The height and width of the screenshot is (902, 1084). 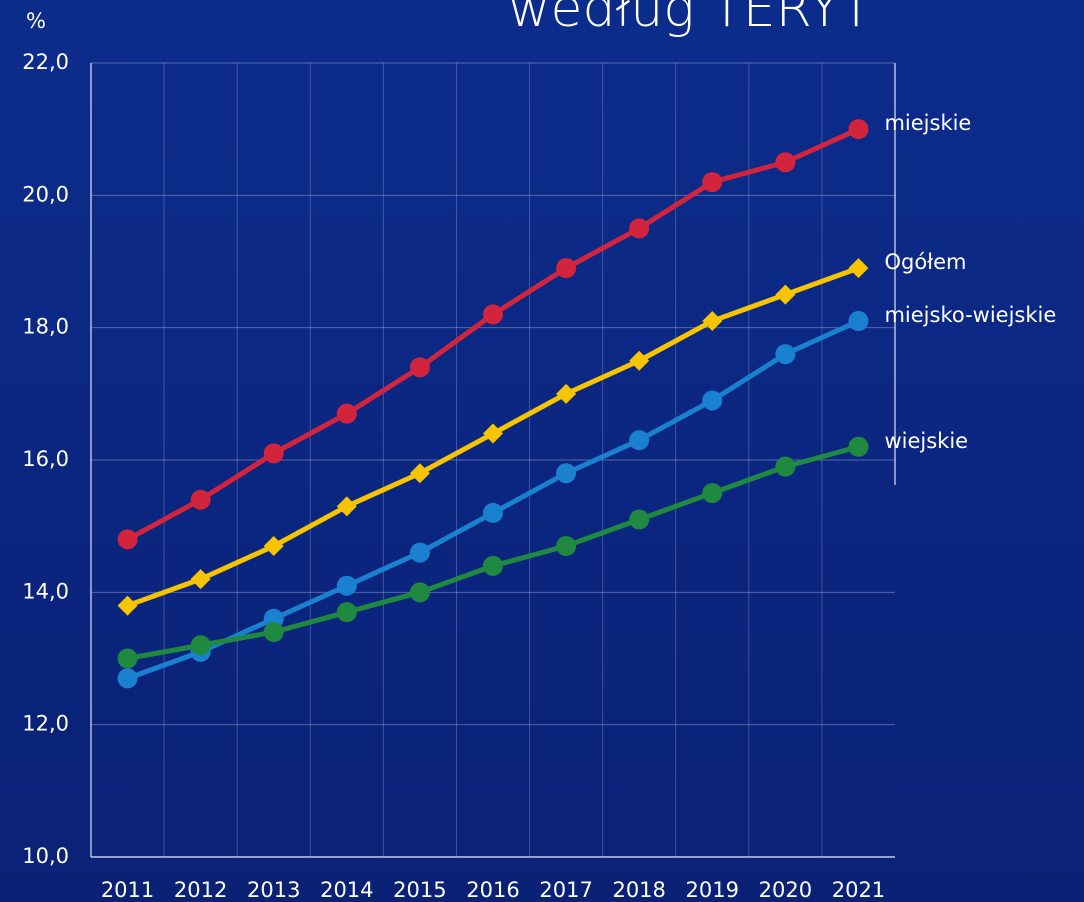 What do you see at coordinates (45, 327) in the screenshot?
I see `y-tick-label: 18,0` at bounding box center [45, 327].